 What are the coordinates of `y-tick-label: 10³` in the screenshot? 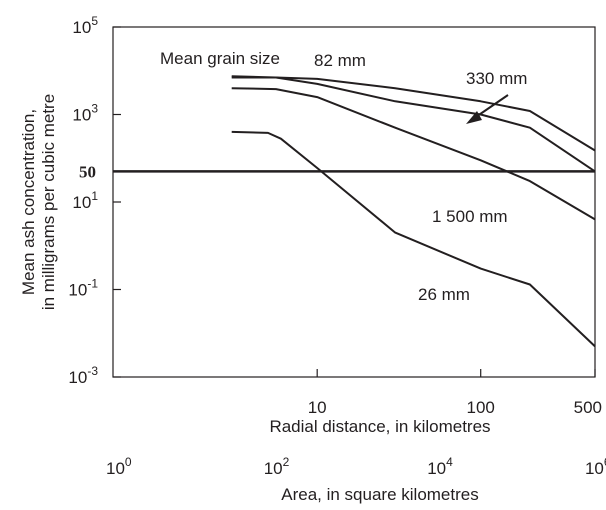 It's located at (85, 113).